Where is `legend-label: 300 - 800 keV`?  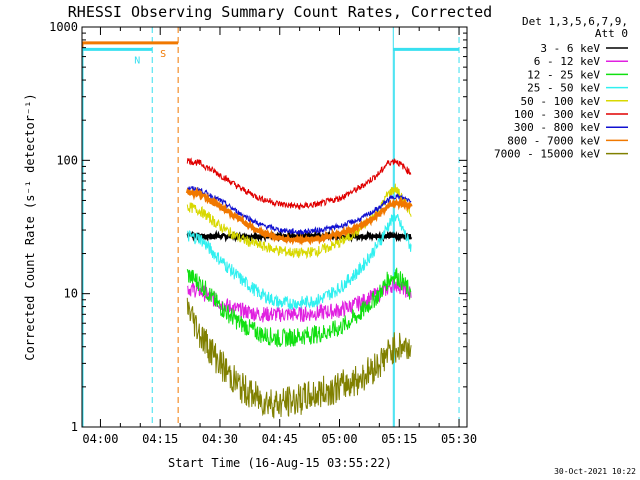
legend-label: 300 - 800 keV is located at coordinates (557, 127).